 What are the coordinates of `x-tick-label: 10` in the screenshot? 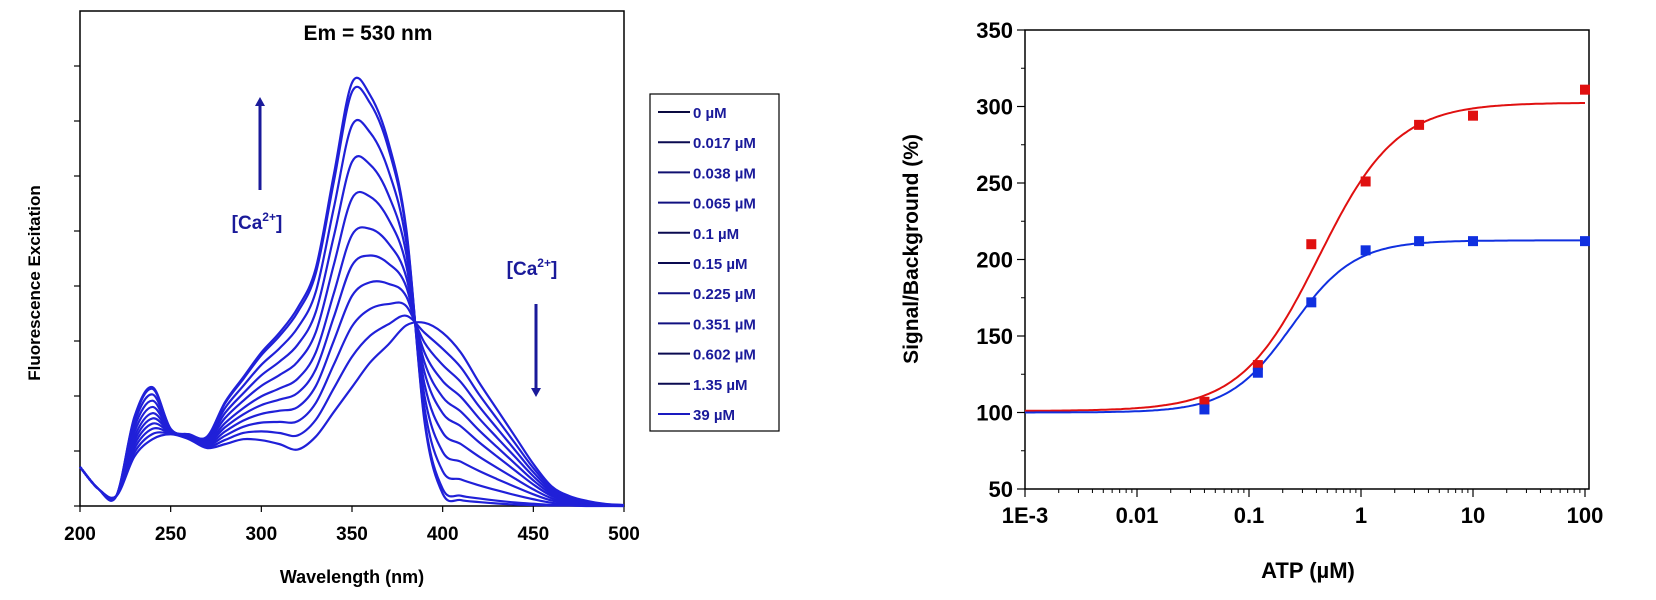 It's located at (1473, 515).